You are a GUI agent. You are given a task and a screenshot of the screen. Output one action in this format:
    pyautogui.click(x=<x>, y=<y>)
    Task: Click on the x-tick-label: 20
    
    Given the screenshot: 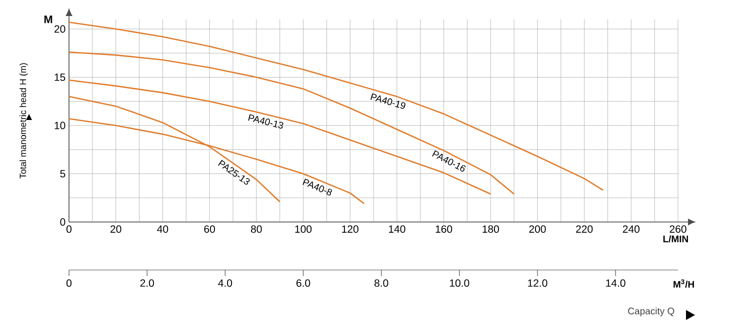 What is the action you would take?
    pyautogui.click(x=116, y=229)
    